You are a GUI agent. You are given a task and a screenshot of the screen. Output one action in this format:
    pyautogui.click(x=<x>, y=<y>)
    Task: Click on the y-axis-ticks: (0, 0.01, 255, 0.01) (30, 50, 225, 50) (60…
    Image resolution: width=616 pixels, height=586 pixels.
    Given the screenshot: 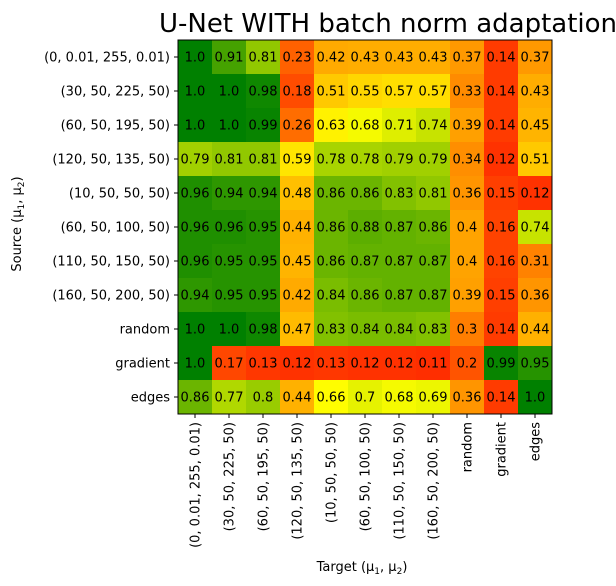 What is the action you would take?
    pyautogui.click(x=111, y=228)
    